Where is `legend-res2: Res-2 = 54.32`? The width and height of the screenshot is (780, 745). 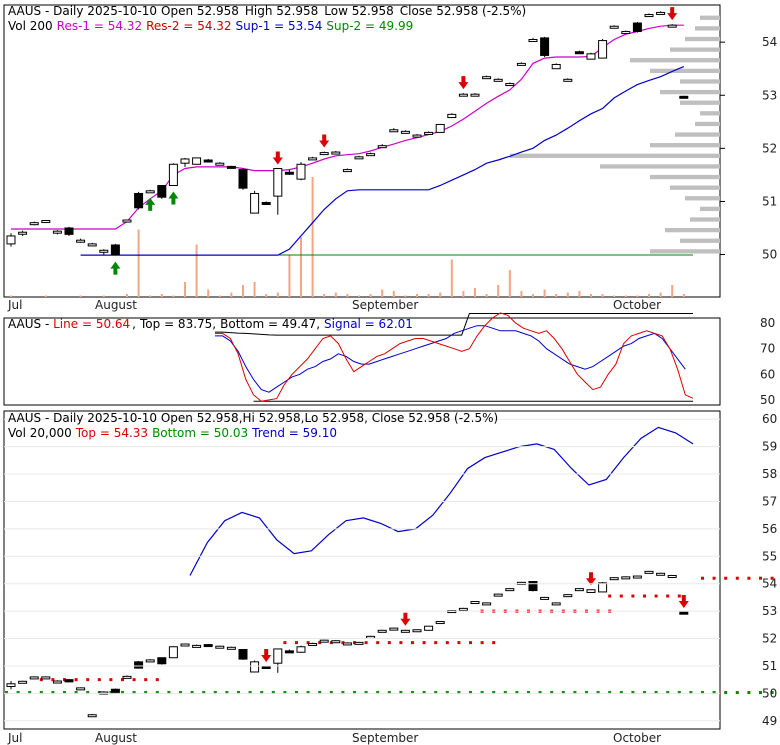
legend-res2: Res-2 = 54.32 is located at coordinates (188, 26).